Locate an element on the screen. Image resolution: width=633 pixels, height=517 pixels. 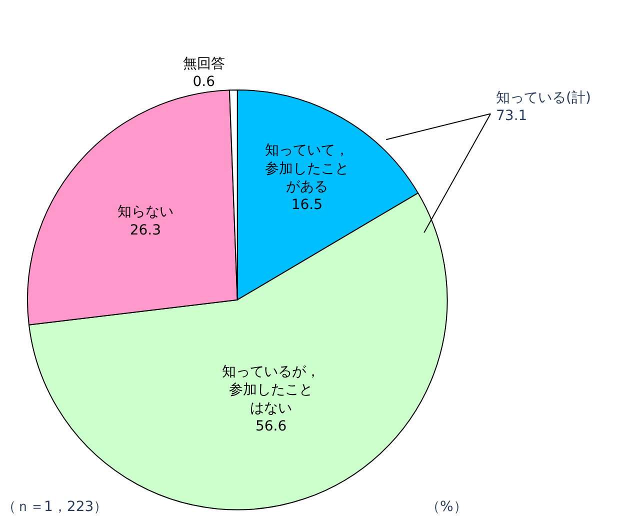
slice-label: 知っていて，参加したことがある is located at coordinates (306, 169).